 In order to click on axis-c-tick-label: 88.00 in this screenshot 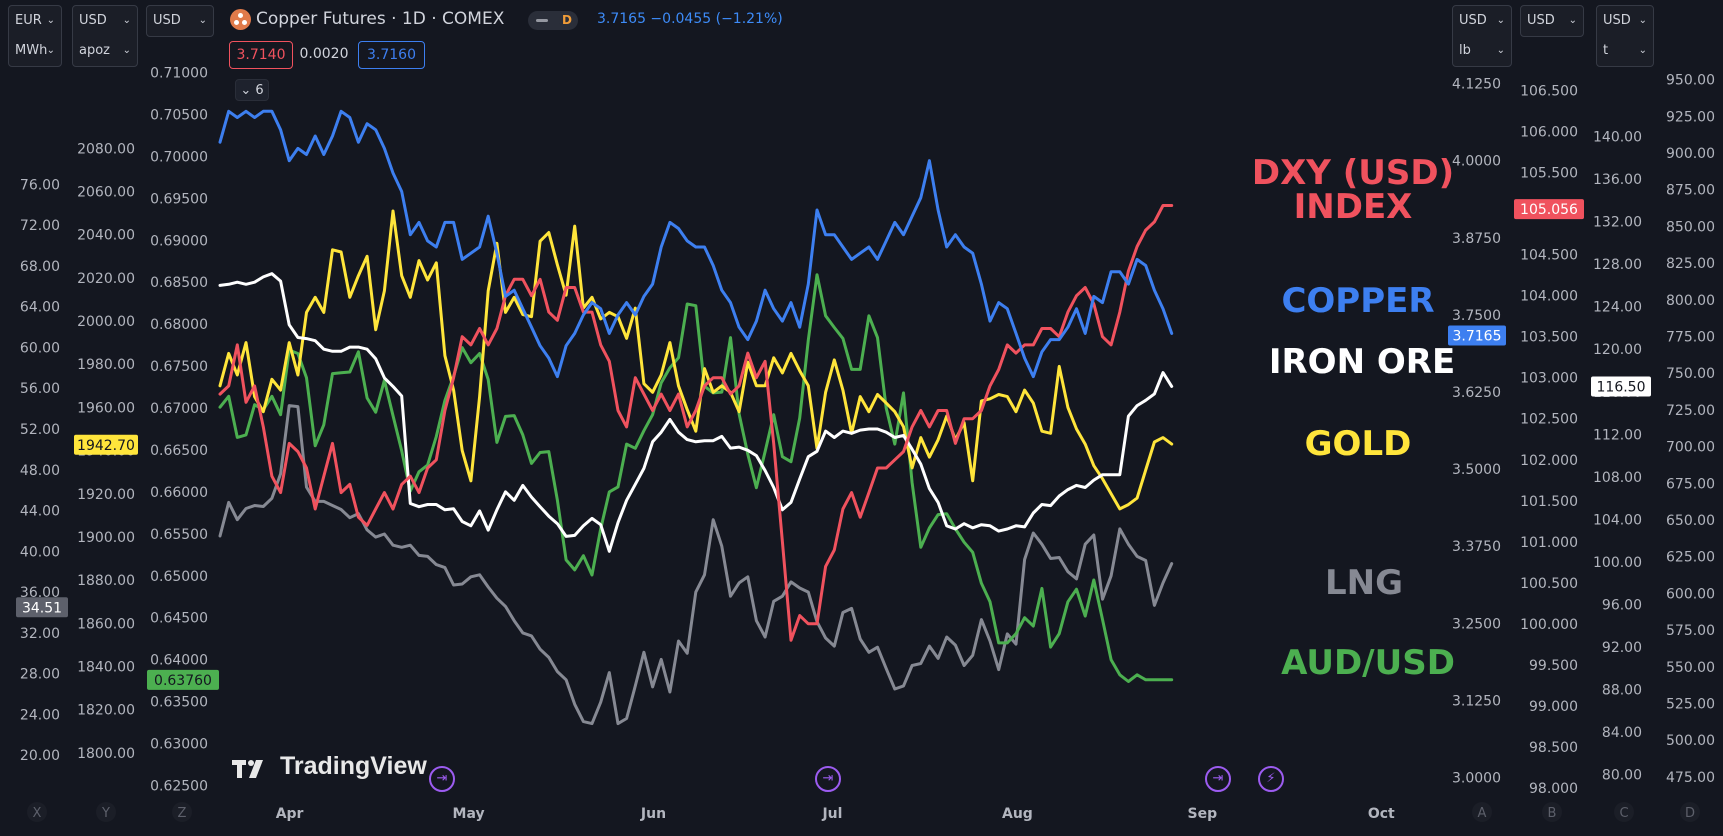, I will do `click(1622, 691)`.